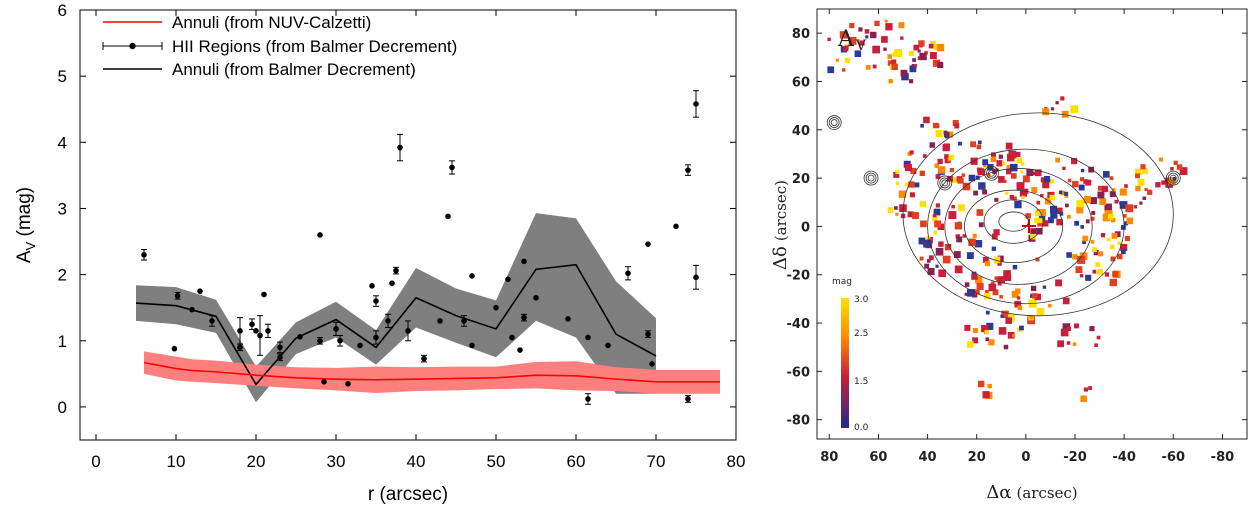 This screenshot has height=510, width=1255. I want to click on y-tick-label: 2, so click(62, 275).